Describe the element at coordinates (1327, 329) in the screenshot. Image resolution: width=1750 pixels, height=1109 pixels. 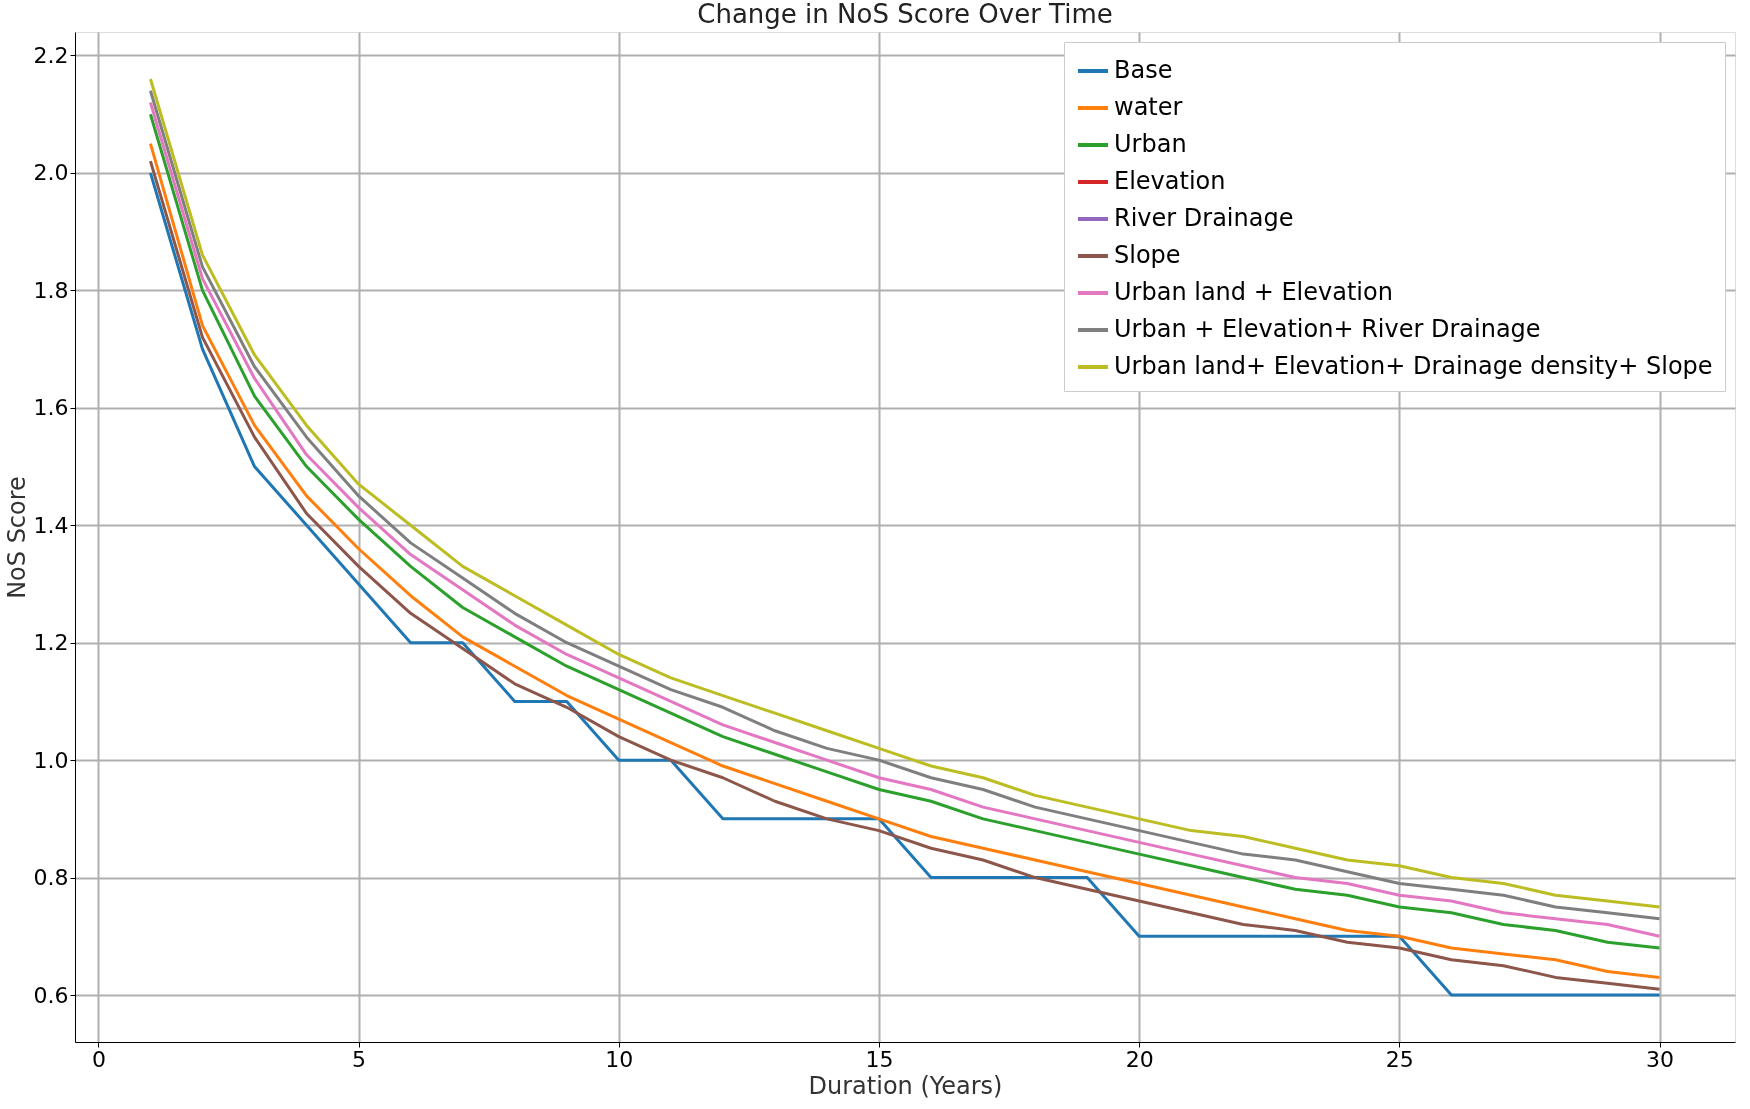
I see `legend-label: Urban + Elevation+ River Drainage` at that location.